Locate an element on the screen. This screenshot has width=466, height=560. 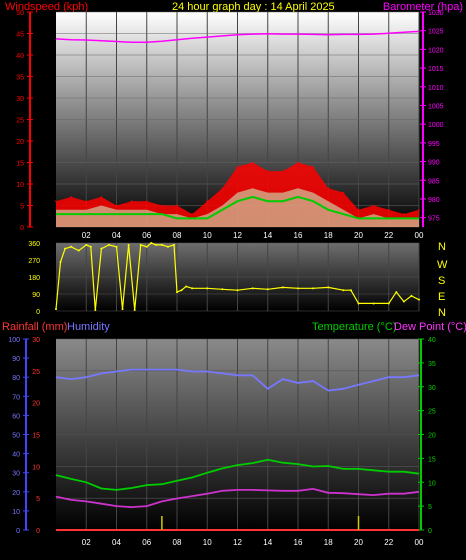
rain-tick-label: 0 is located at coordinates (38, 531).